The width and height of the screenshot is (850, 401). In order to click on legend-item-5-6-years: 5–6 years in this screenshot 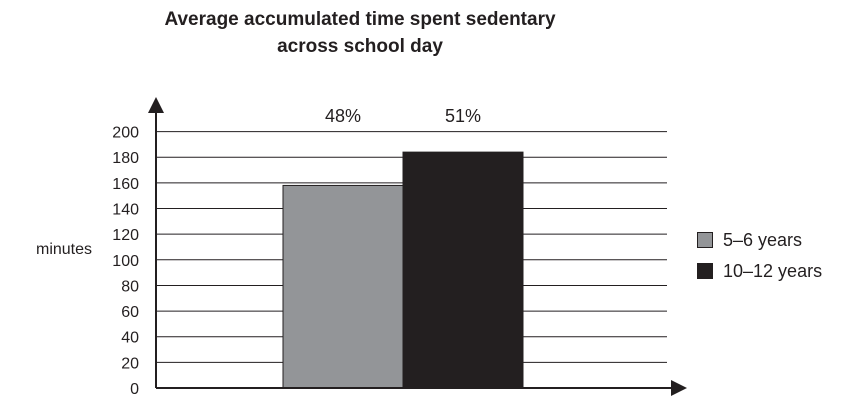, I will do `click(759, 240)`.